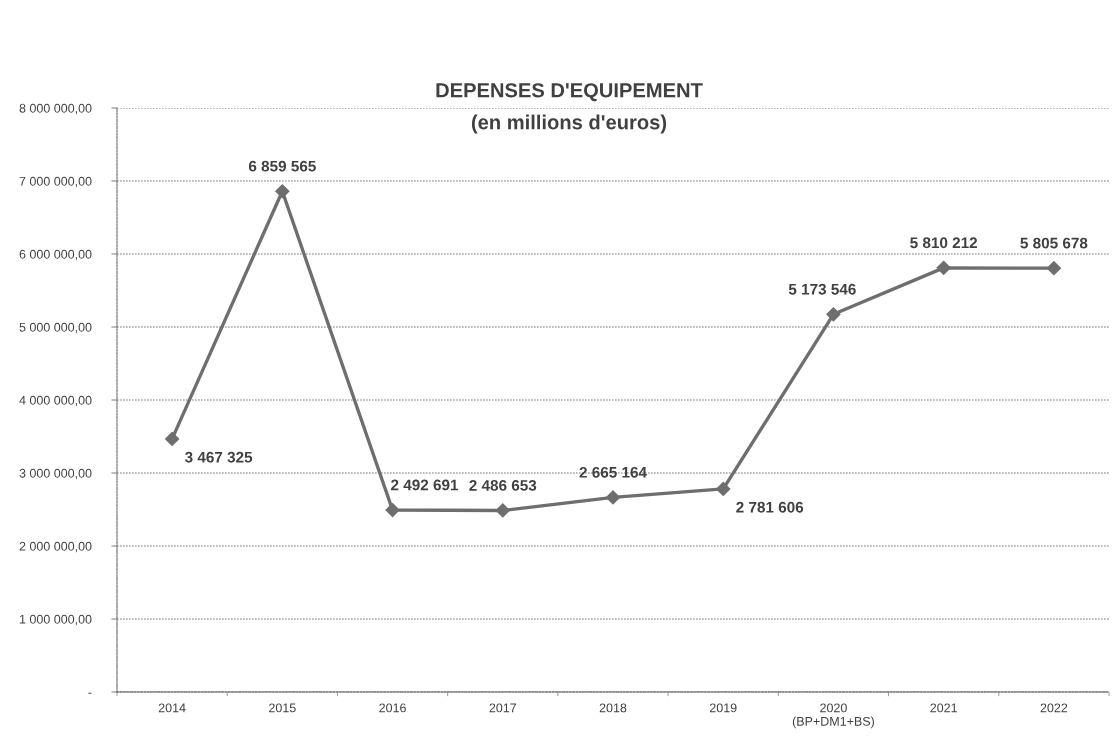 The height and width of the screenshot is (739, 1112). I want to click on data-label: 5 173 546, so click(822, 289).